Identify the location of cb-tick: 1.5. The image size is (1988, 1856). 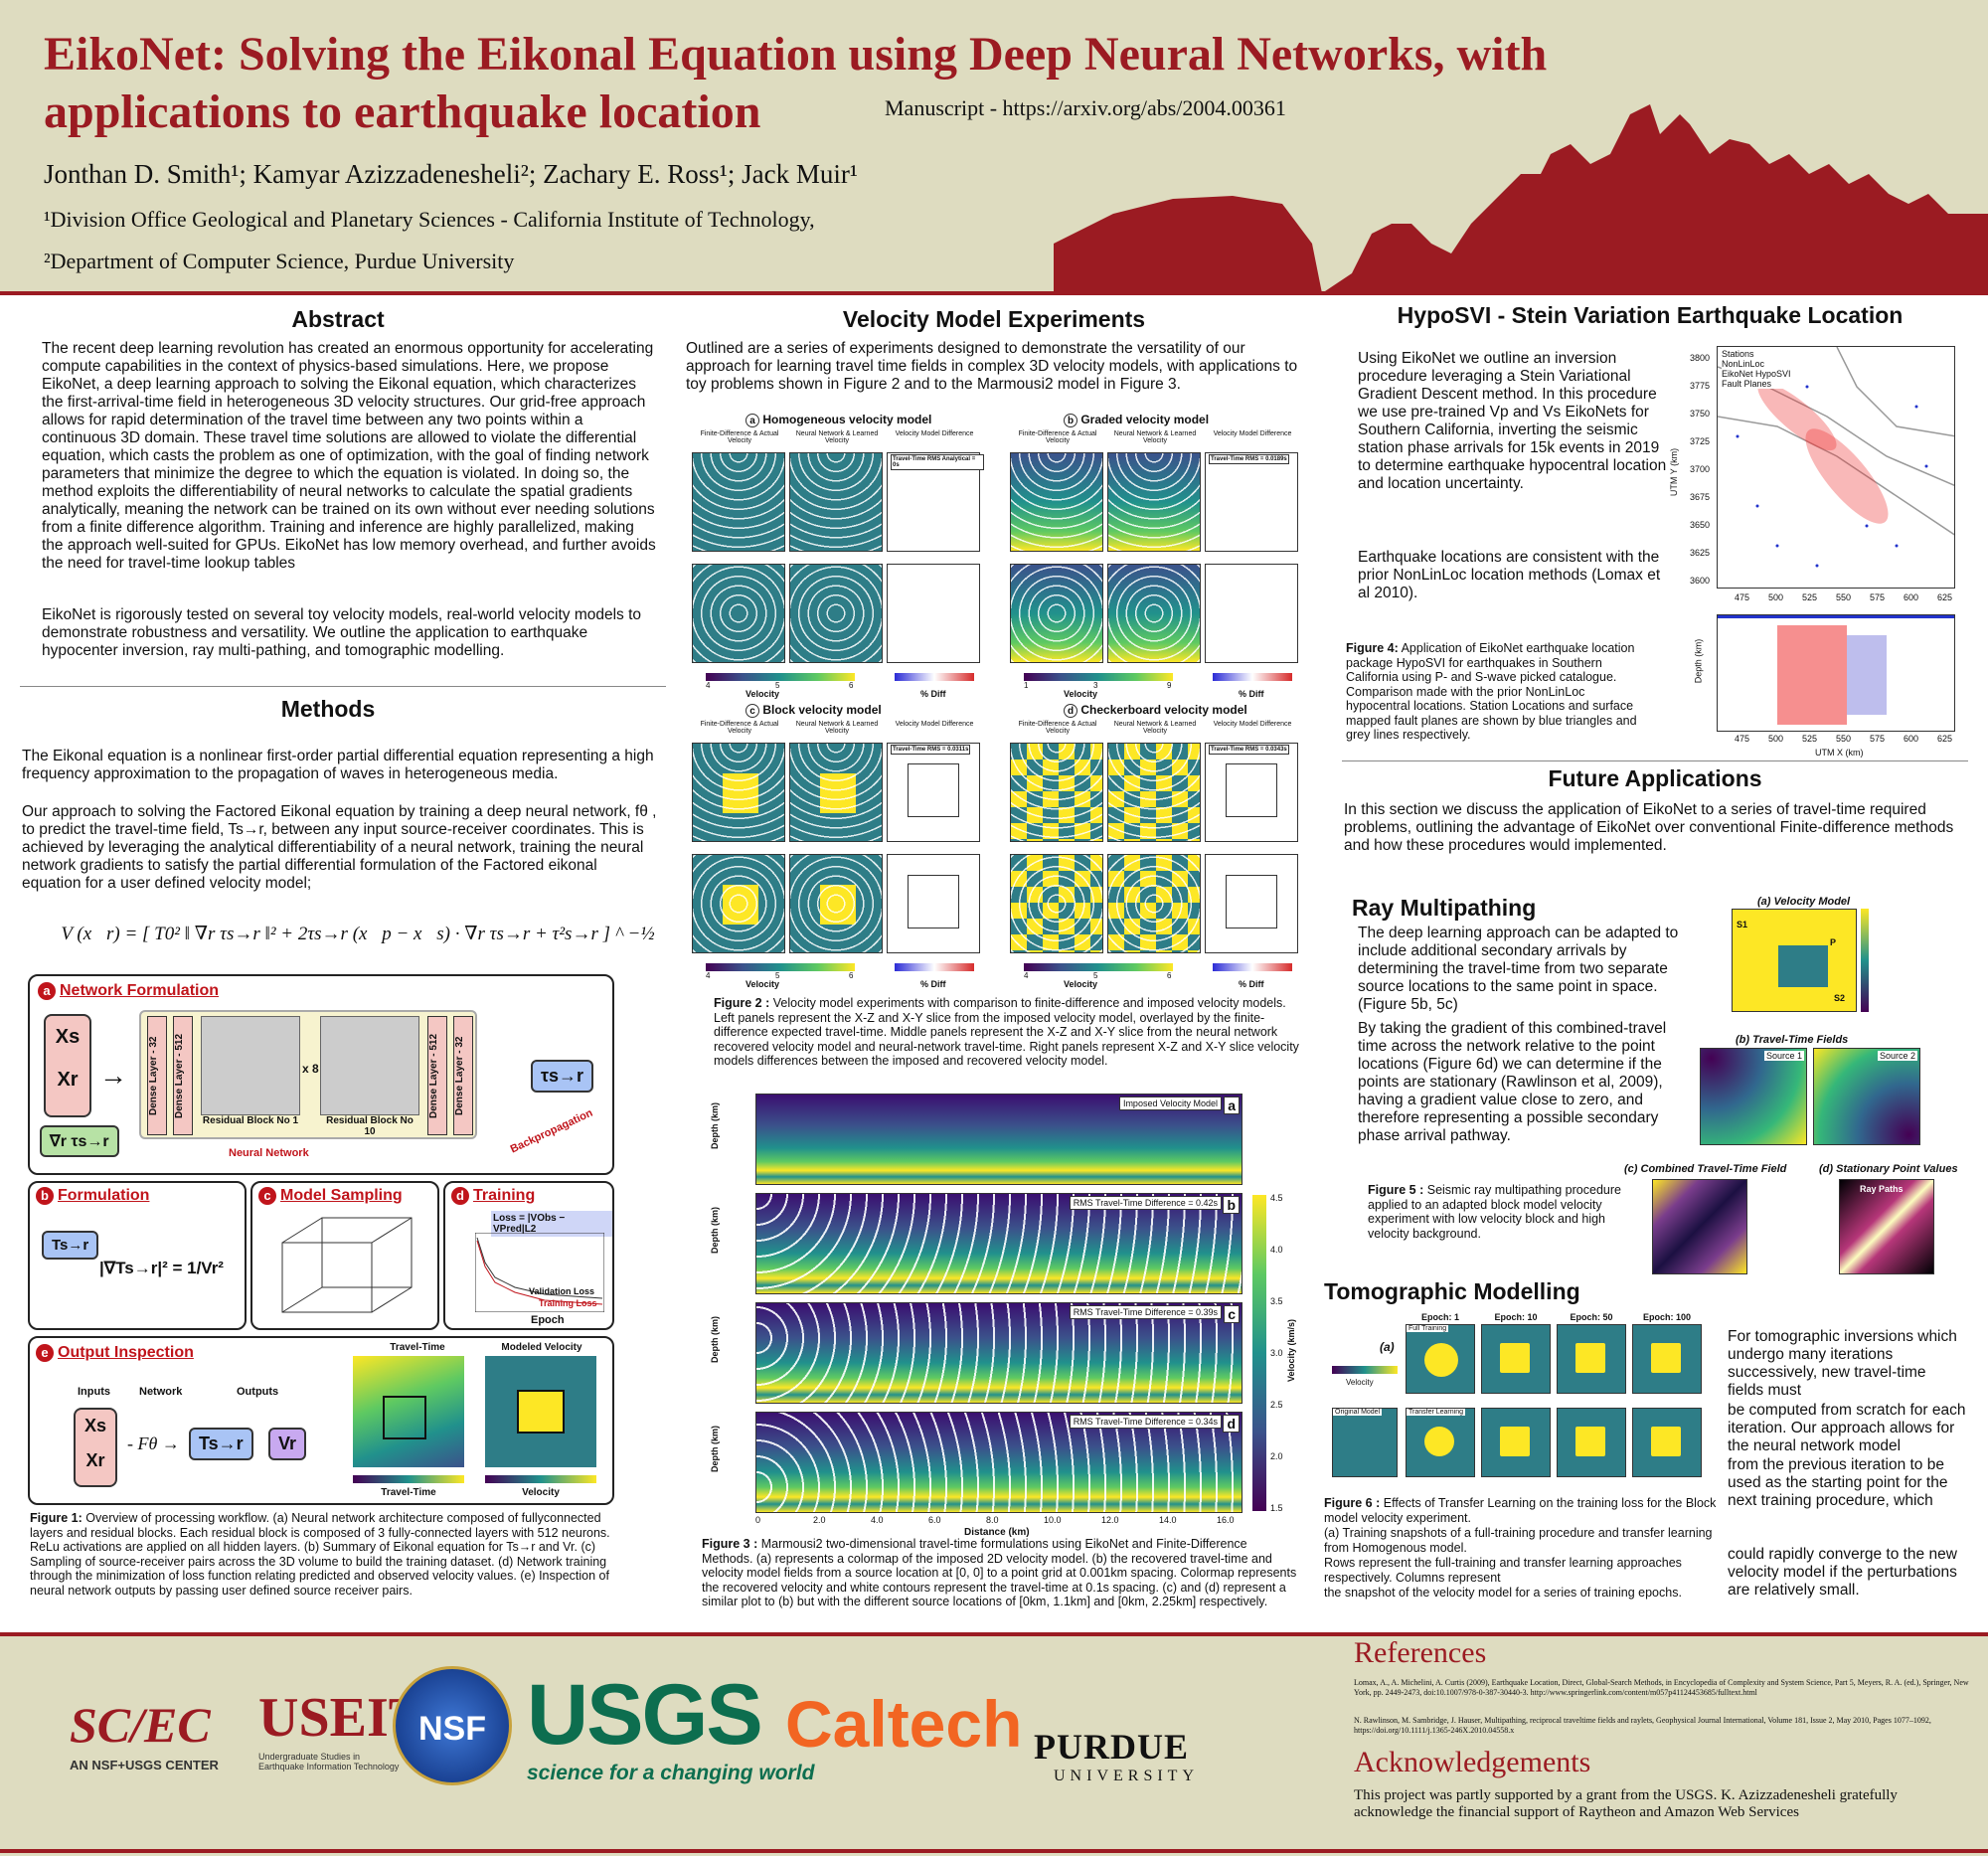
(1276, 1508).